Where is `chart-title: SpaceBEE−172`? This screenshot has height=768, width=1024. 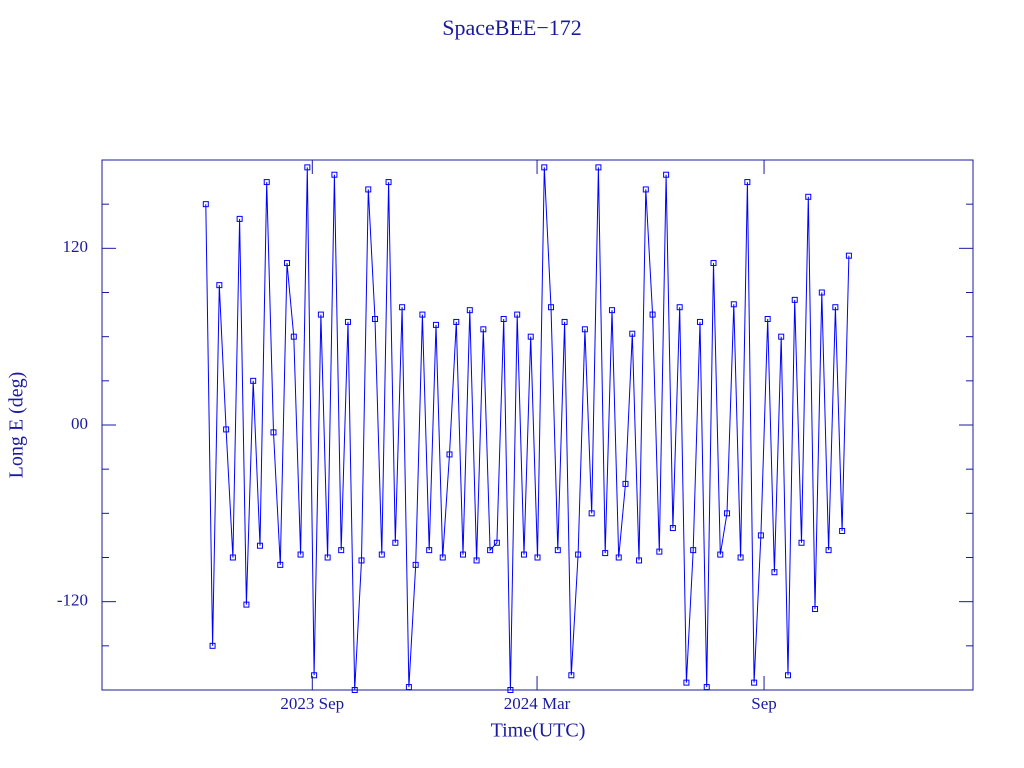 chart-title: SpaceBEE−172 is located at coordinates (512, 27).